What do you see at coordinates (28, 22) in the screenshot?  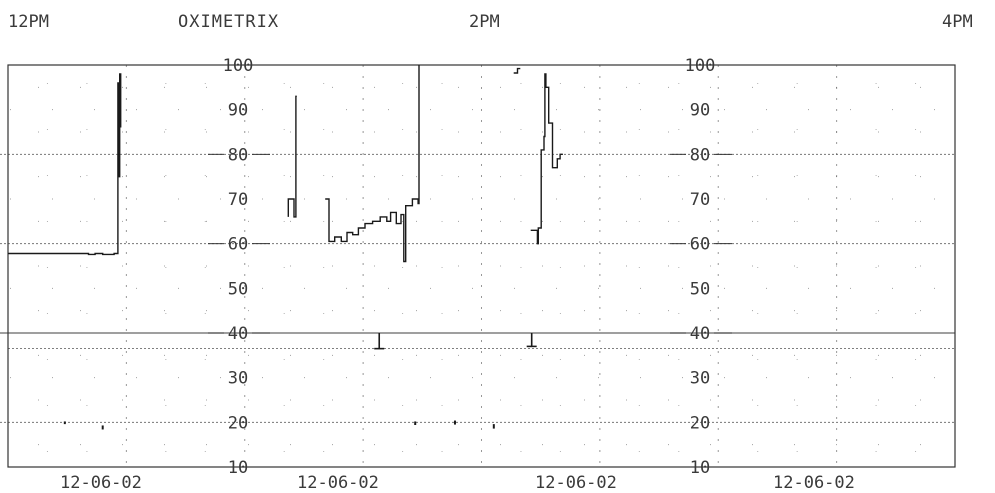 I see `time-label-12pm: 12PM` at bounding box center [28, 22].